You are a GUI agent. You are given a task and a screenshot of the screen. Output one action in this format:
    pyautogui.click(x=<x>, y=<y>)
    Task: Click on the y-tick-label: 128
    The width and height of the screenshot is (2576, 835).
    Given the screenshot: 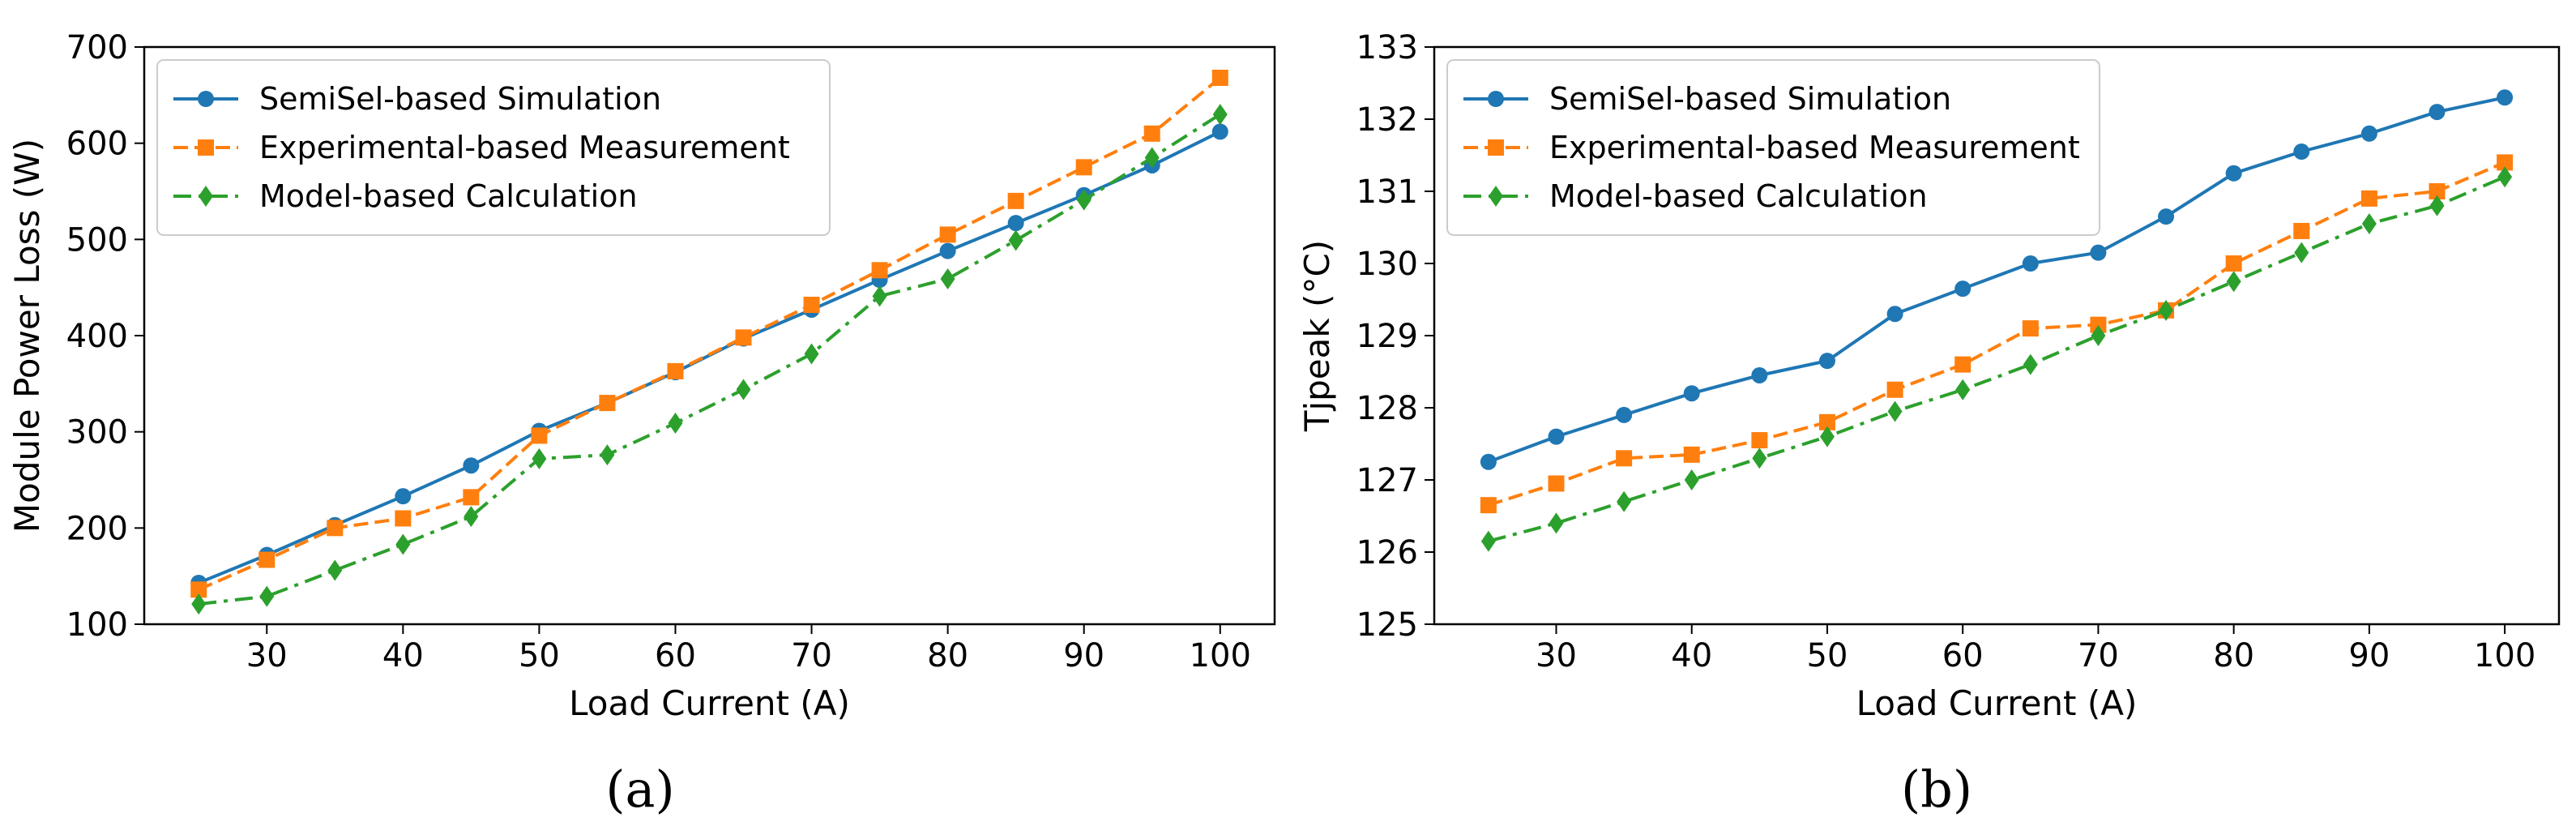 What is the action you would take?
    pyautogui.click(x=1387, y=408)
    